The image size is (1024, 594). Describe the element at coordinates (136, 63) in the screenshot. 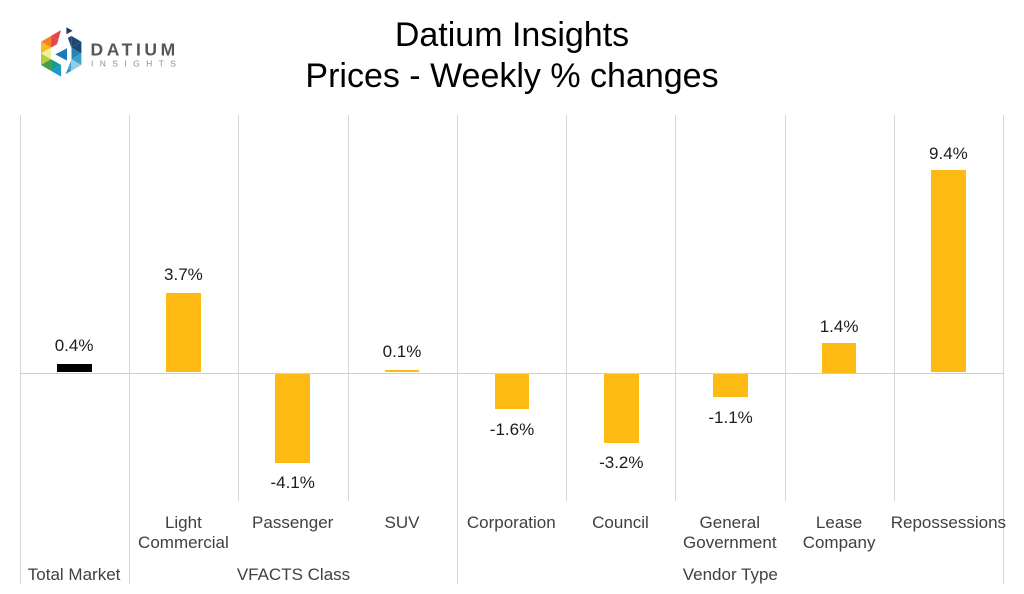

I see `svg-text: INSIGHTS` at that location.